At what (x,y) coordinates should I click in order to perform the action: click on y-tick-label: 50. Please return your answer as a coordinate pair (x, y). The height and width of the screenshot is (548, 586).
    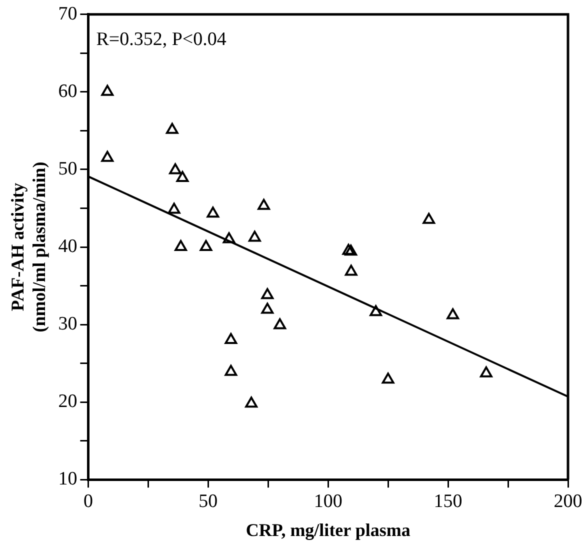
    Looking at the image, I should click on (68, 169).